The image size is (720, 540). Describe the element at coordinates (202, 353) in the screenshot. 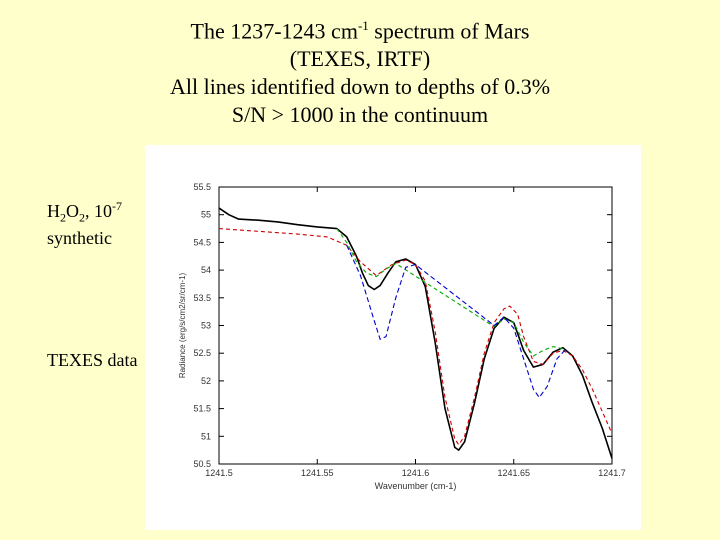

I see `y-tick-label: 52.5` at that location.